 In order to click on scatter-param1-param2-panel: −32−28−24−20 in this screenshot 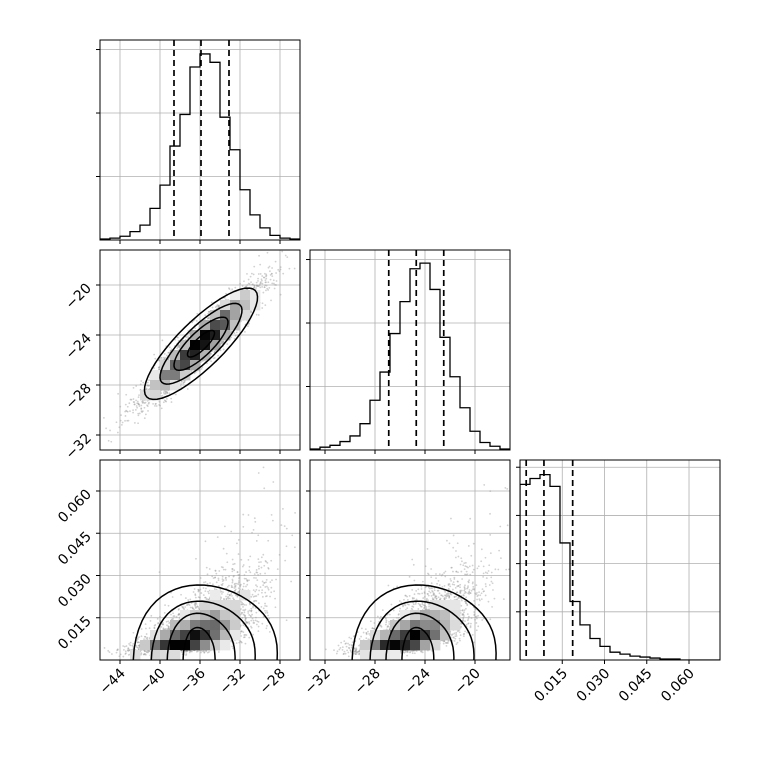, I will do `click(182, 356)`.